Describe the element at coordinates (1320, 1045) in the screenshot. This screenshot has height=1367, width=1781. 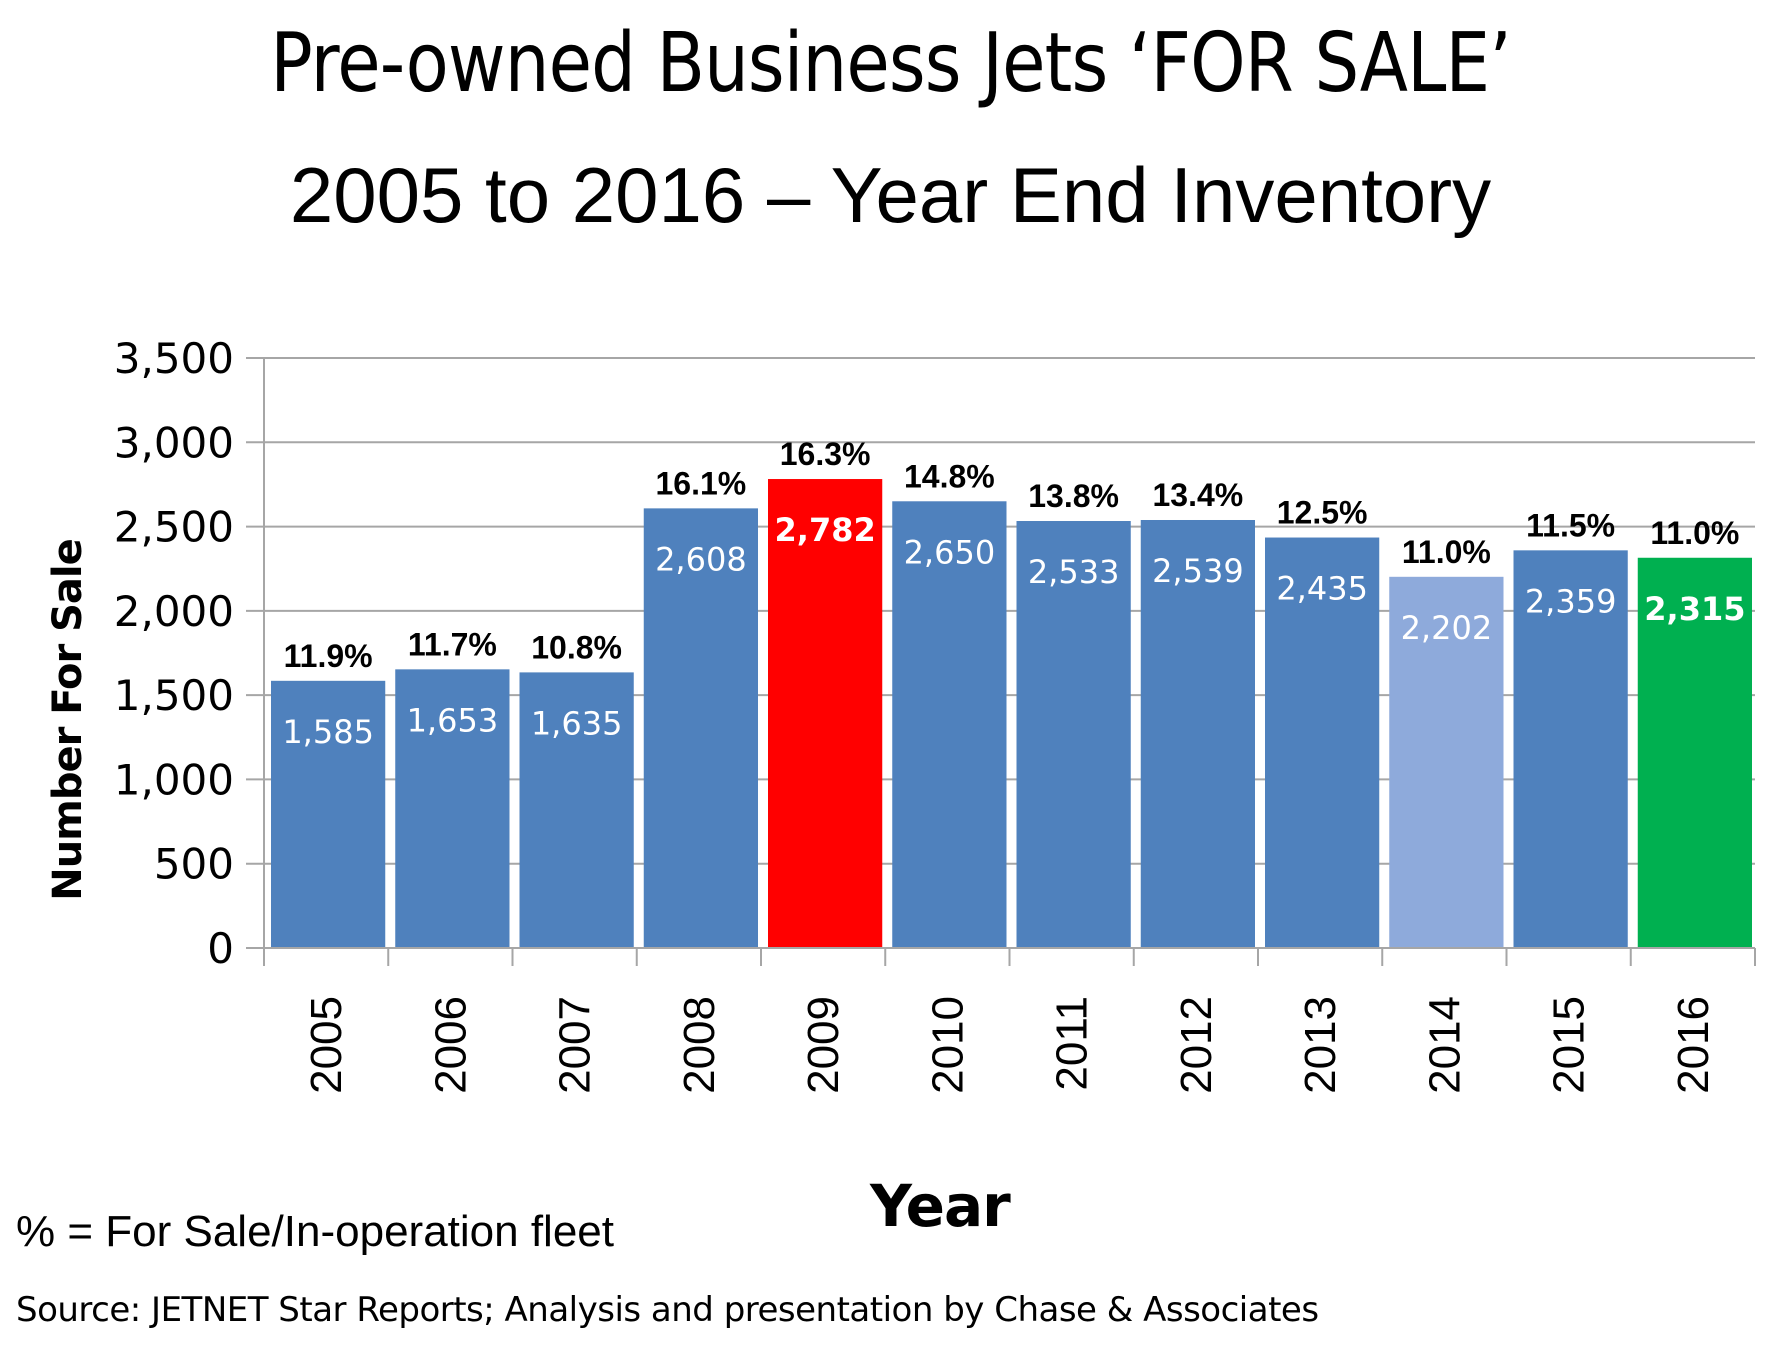
I see `x-tick-label: 2013` at that location.